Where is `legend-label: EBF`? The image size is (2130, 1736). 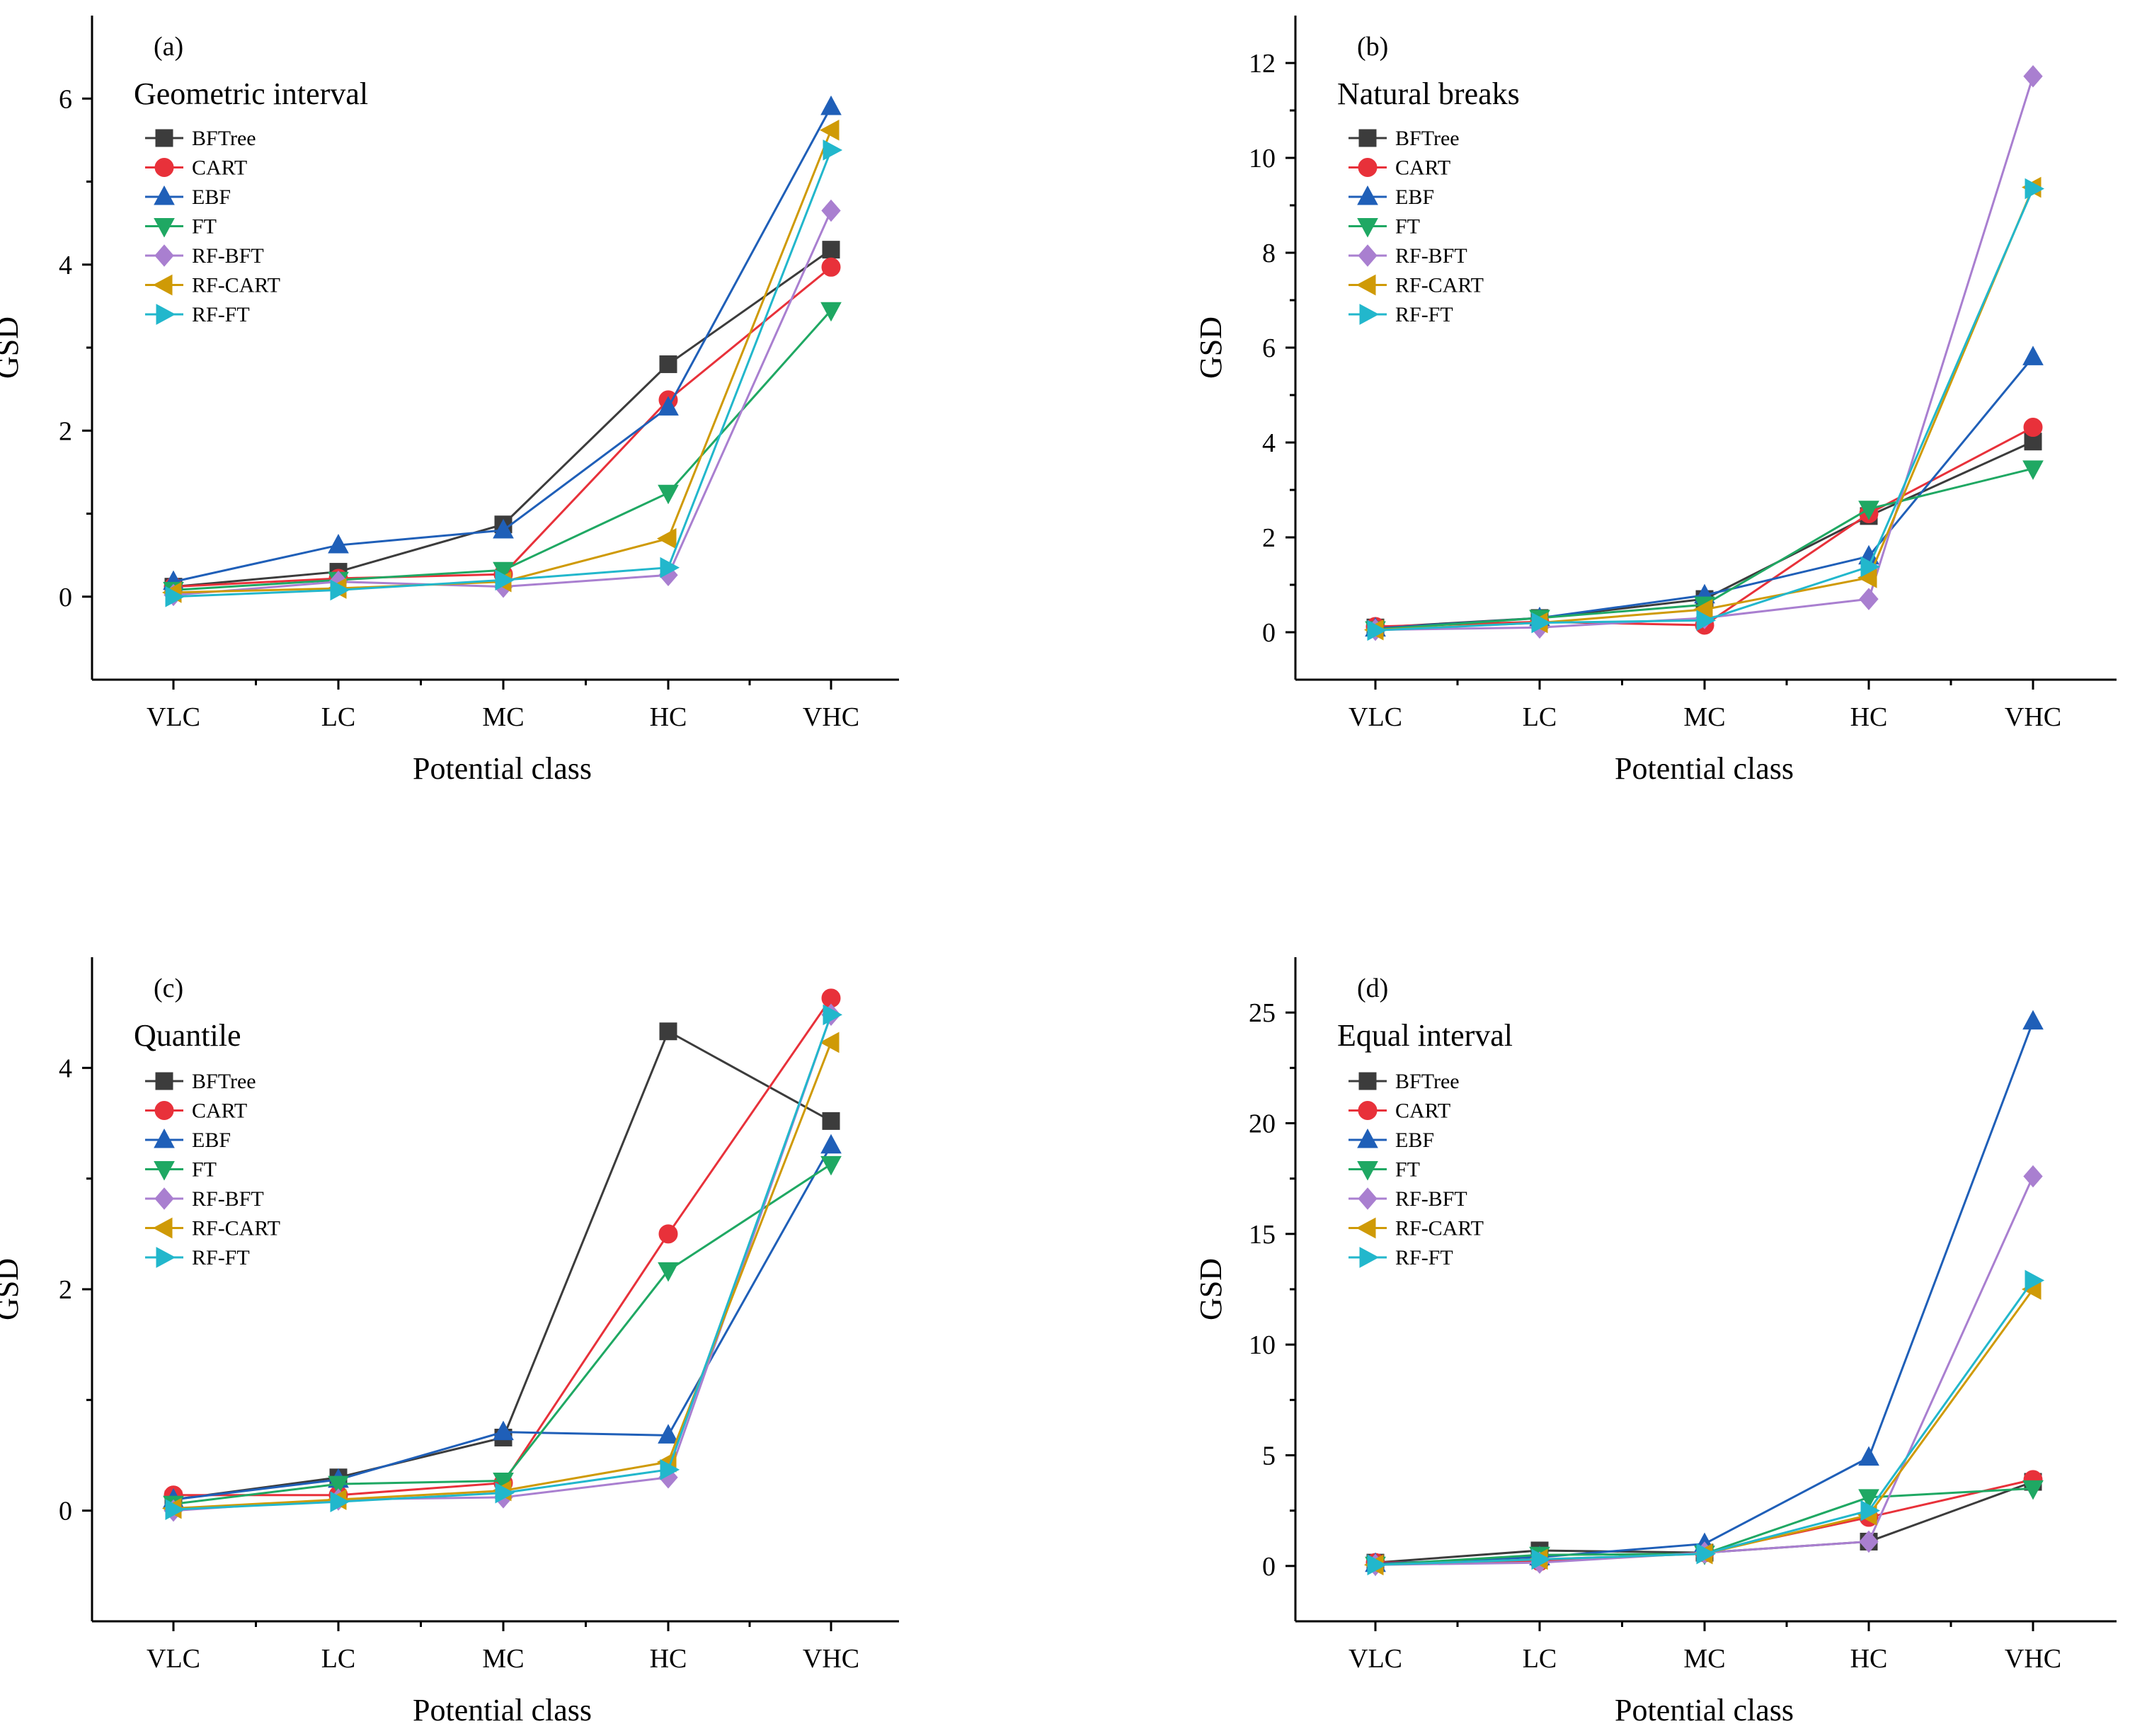
legend-label: EBF is located at coordinates (211, 197).